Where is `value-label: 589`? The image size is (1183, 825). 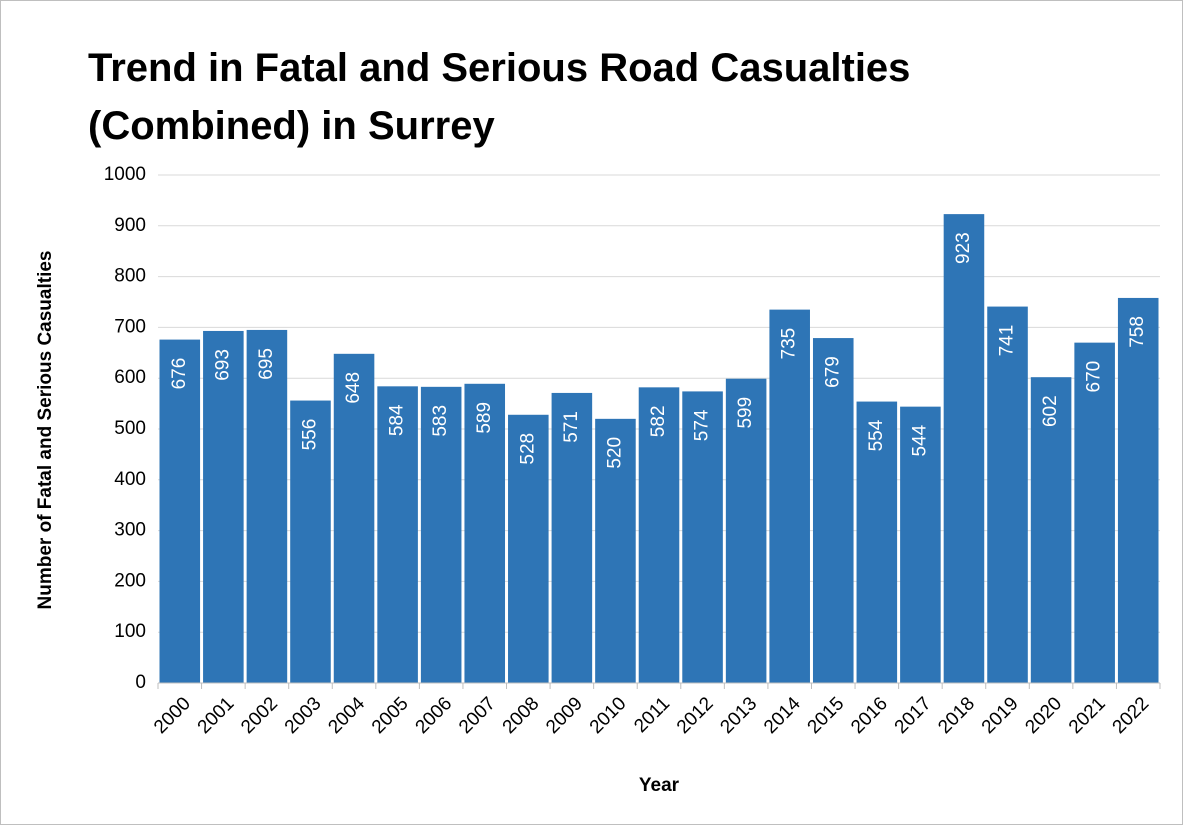 value-label: 589 is located at coordinates (484, 418).